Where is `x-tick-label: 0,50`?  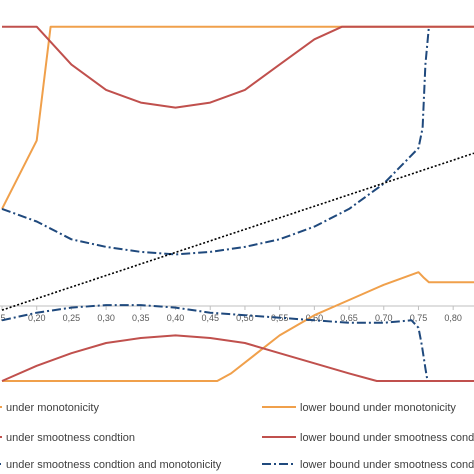
x-tick-label: 0,50 is located at coordinates (245, 318).